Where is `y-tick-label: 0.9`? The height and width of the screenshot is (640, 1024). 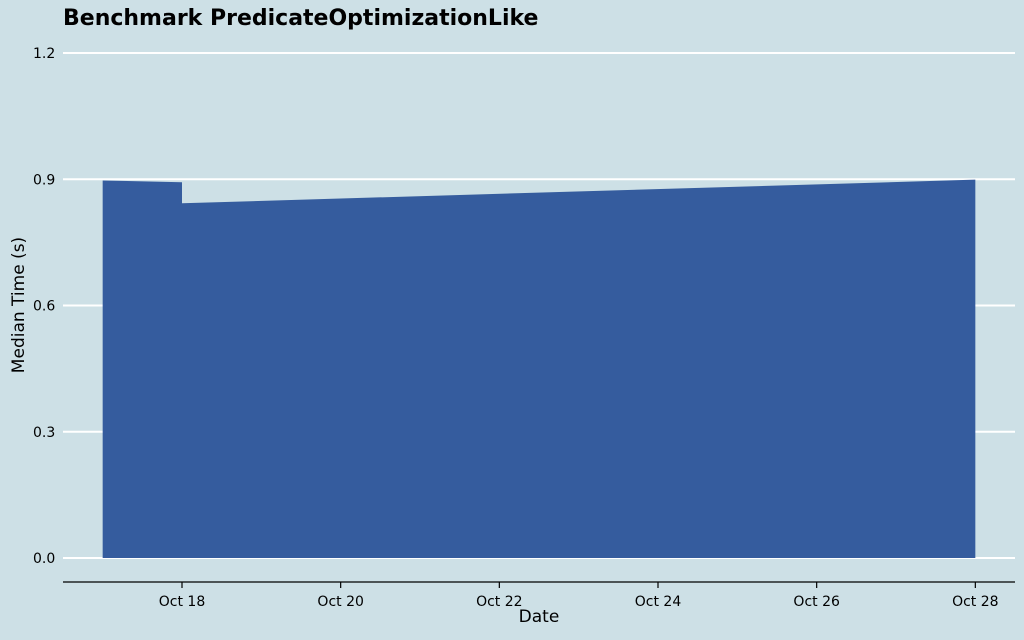 y-tick-label: 0.9 is located at coordinates (44, 180).